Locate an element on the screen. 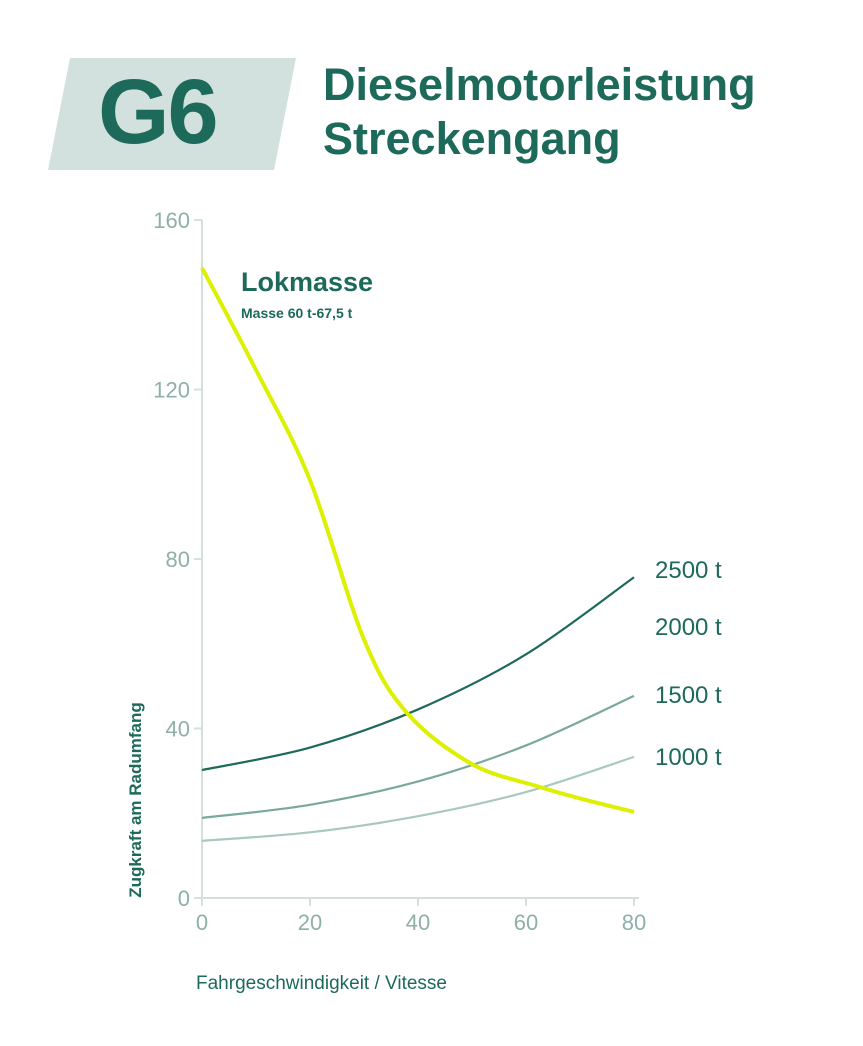  annotation-subtitle: Masse 60 t-67,5 t is located at coordinates (297, 313).